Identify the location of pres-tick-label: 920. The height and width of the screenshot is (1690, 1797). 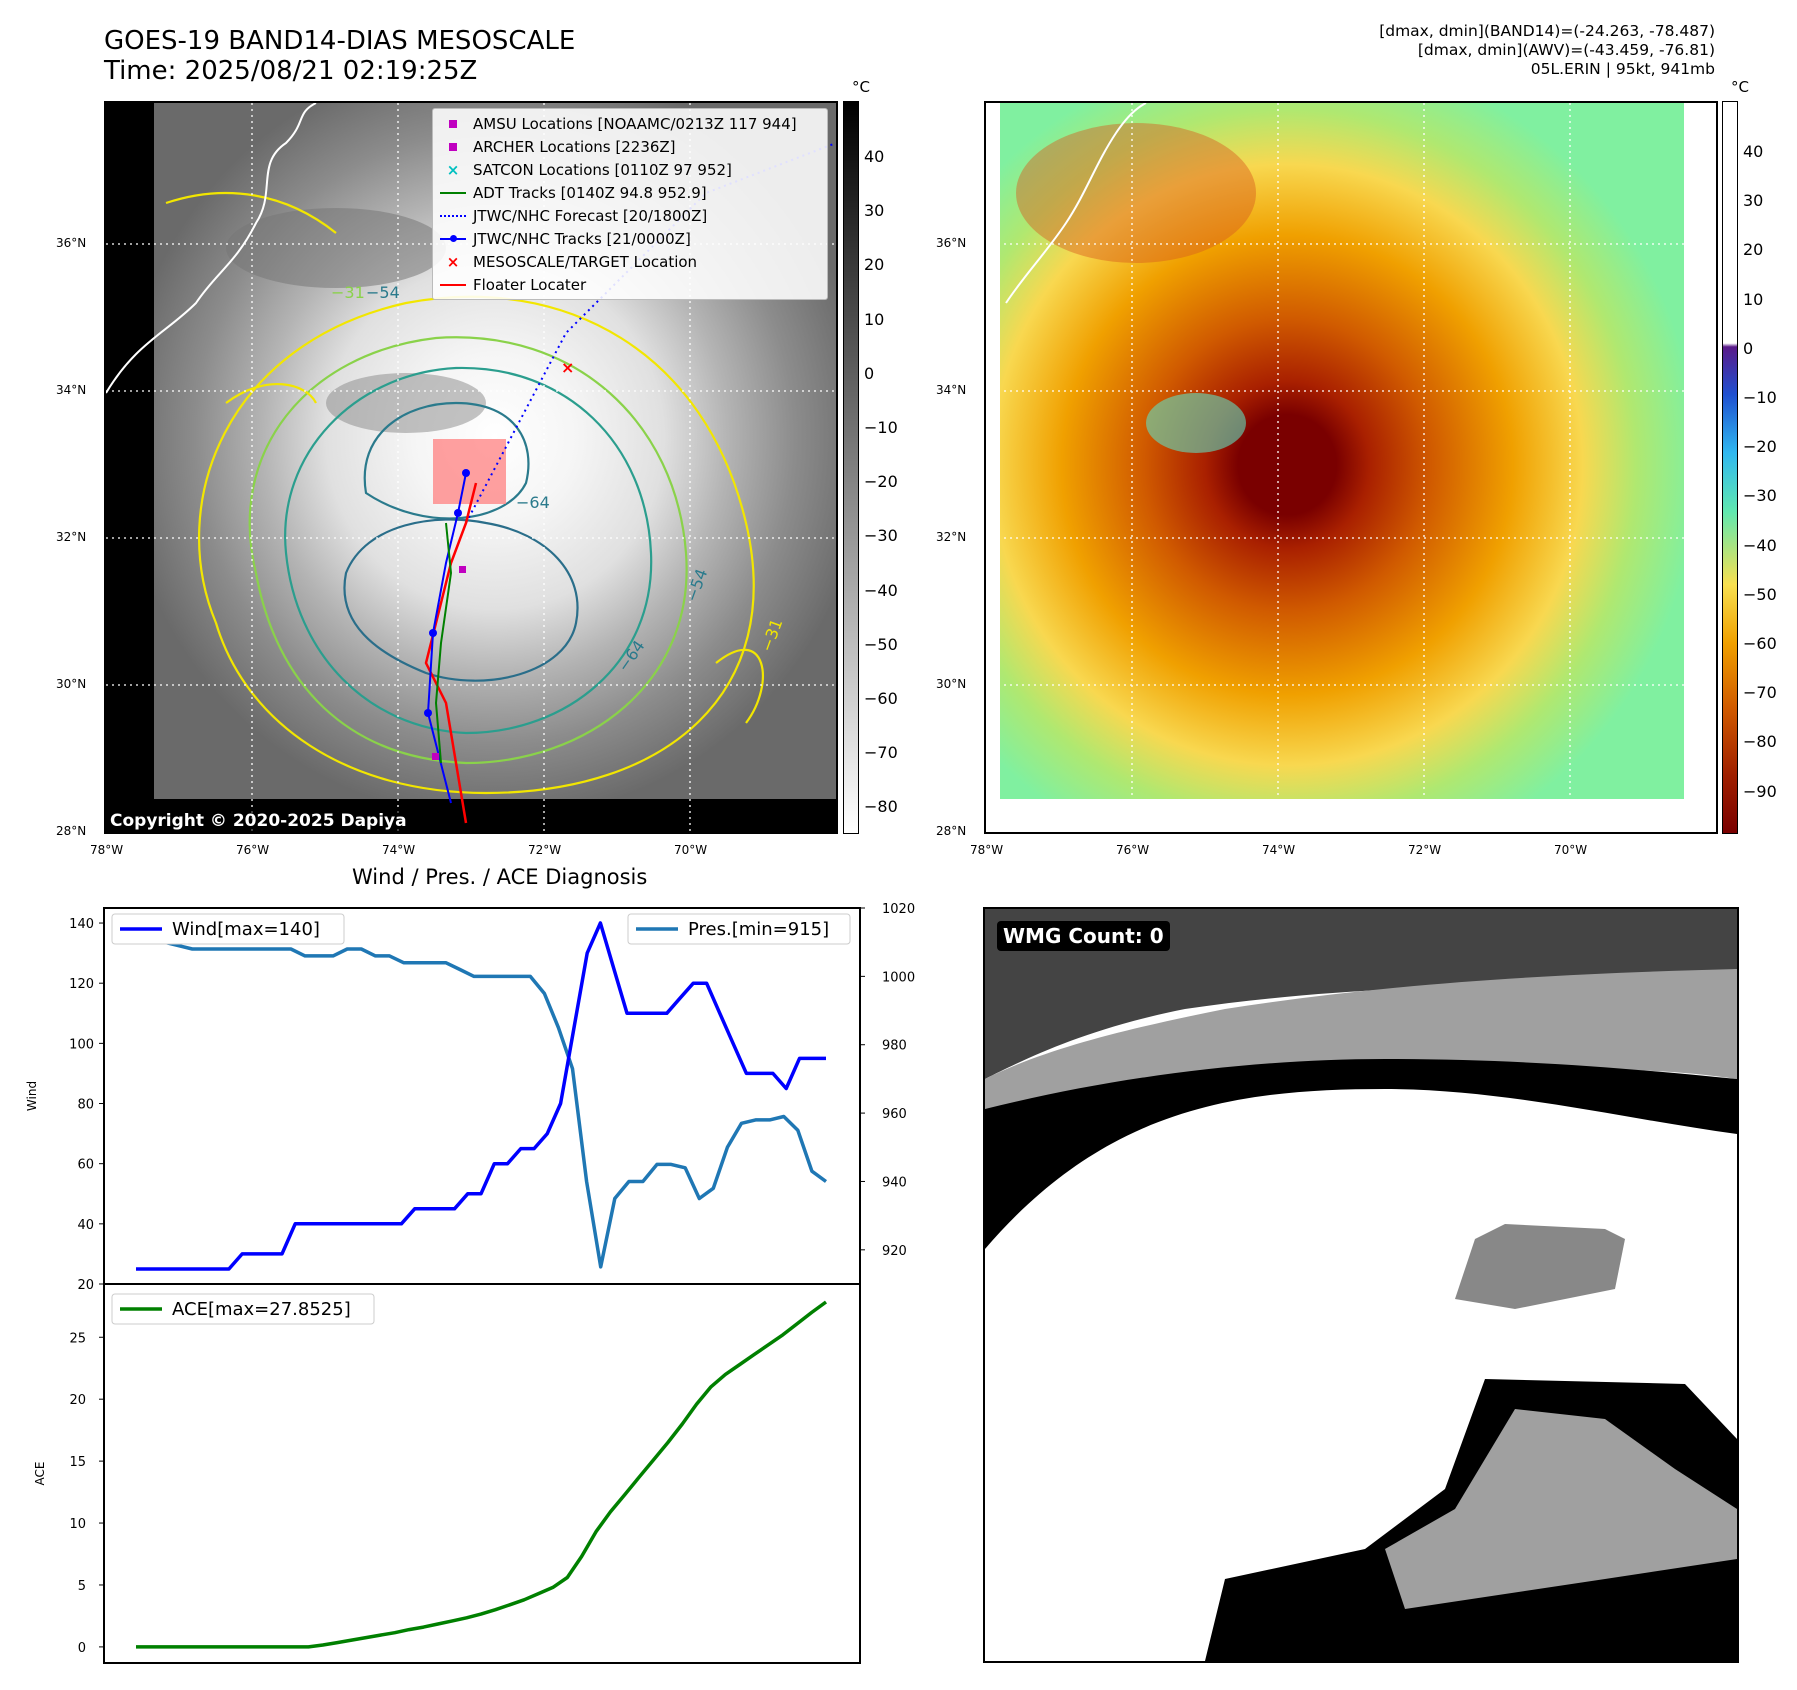
(894, 1251).